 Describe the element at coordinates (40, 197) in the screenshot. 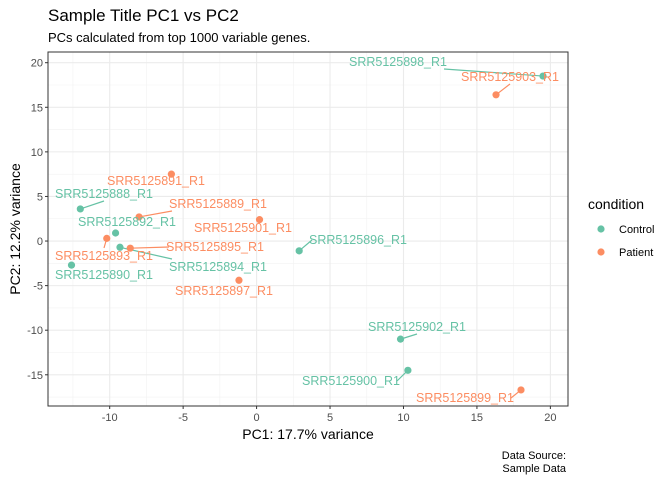

I see `y-tick-label: 5` at that location.